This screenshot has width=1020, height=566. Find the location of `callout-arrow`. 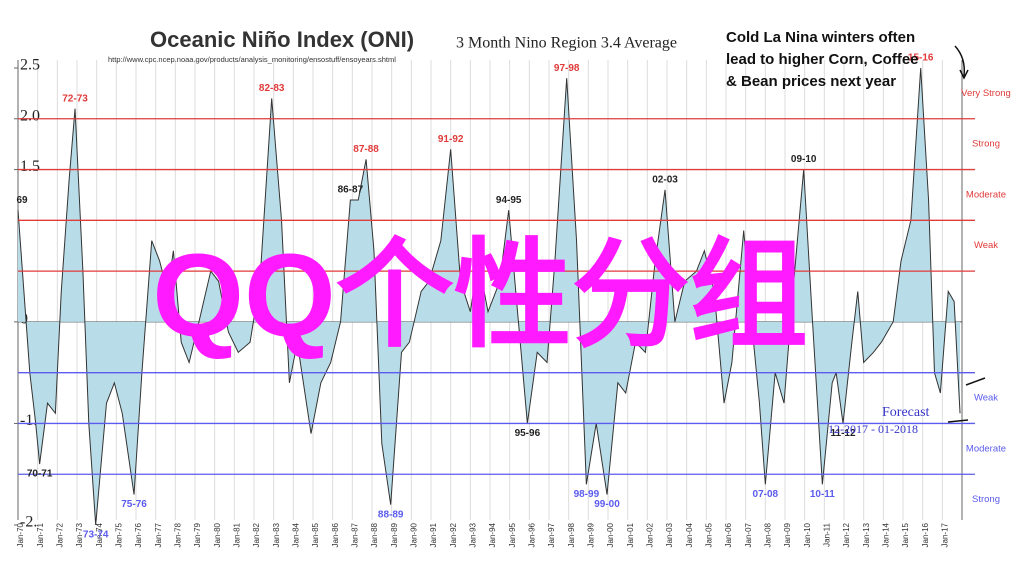

callout-arrow is located at coordinates (960, 61).